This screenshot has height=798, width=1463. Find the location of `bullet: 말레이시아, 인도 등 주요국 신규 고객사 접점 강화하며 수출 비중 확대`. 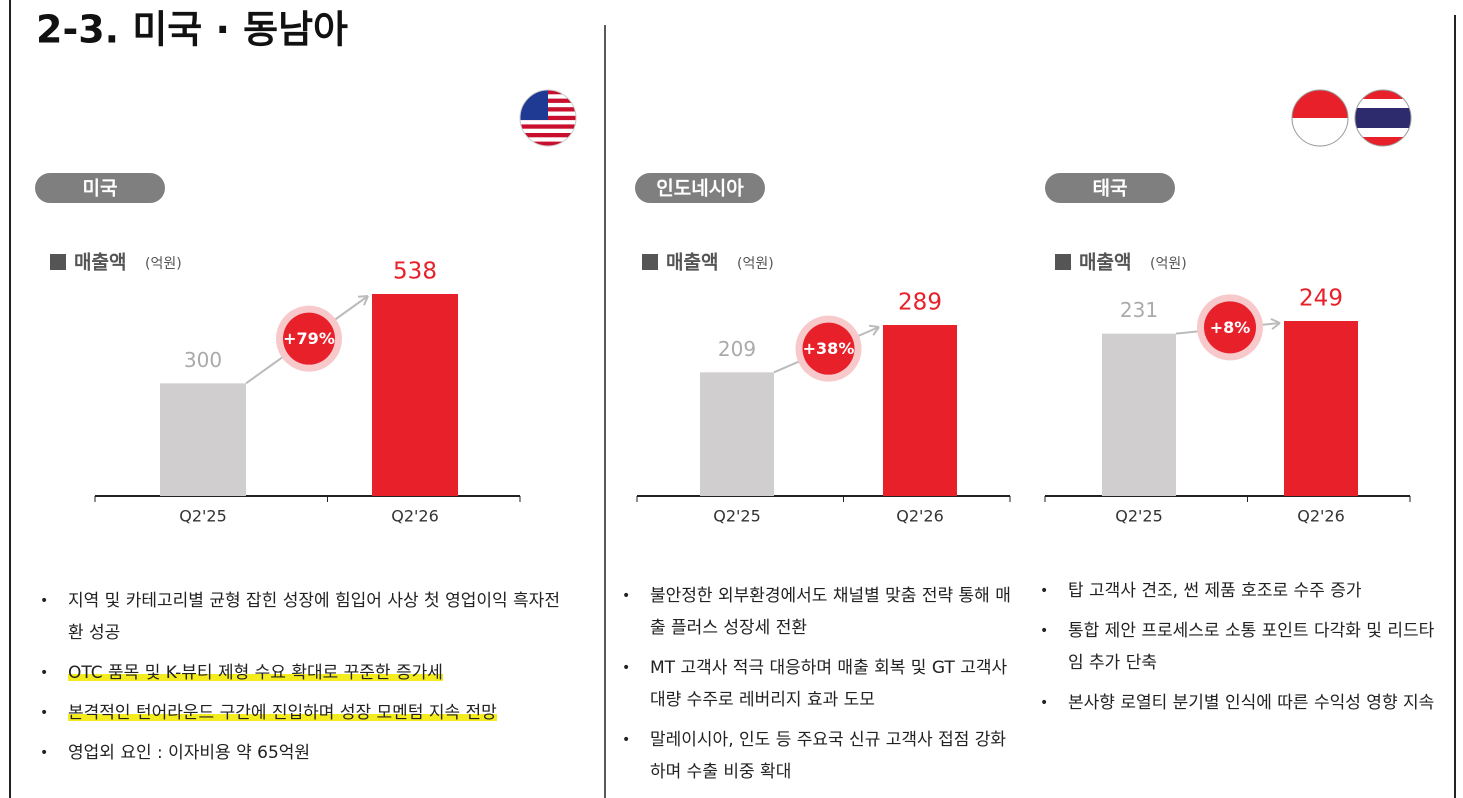

bullet: 말레이시아, 인도 등 주요국 신규 고객사 접점 강화하며 수출 비중 확대 is located at coordinates (817, 756).